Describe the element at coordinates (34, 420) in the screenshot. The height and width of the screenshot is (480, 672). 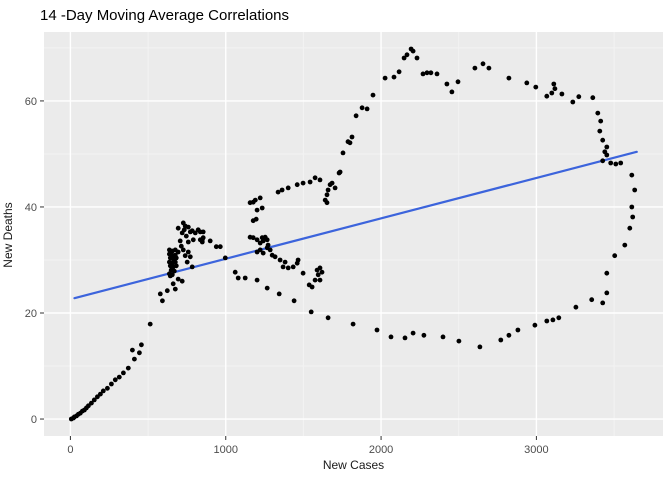
I see `y-tick-label: 0` at that location.